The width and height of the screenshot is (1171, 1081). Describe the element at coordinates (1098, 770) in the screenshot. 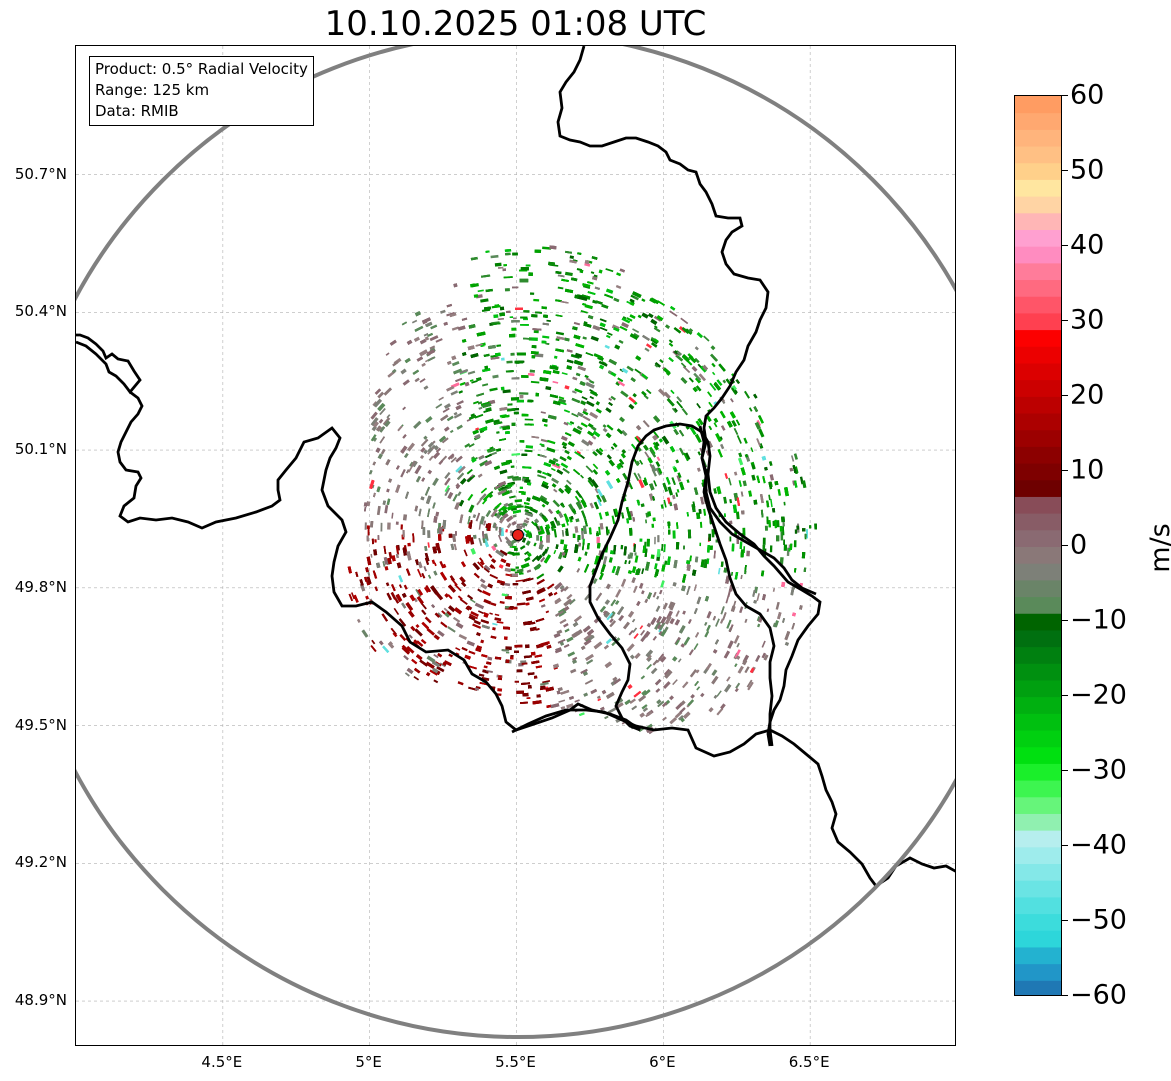

I see `colorbar-tick-label: −30` at that location.